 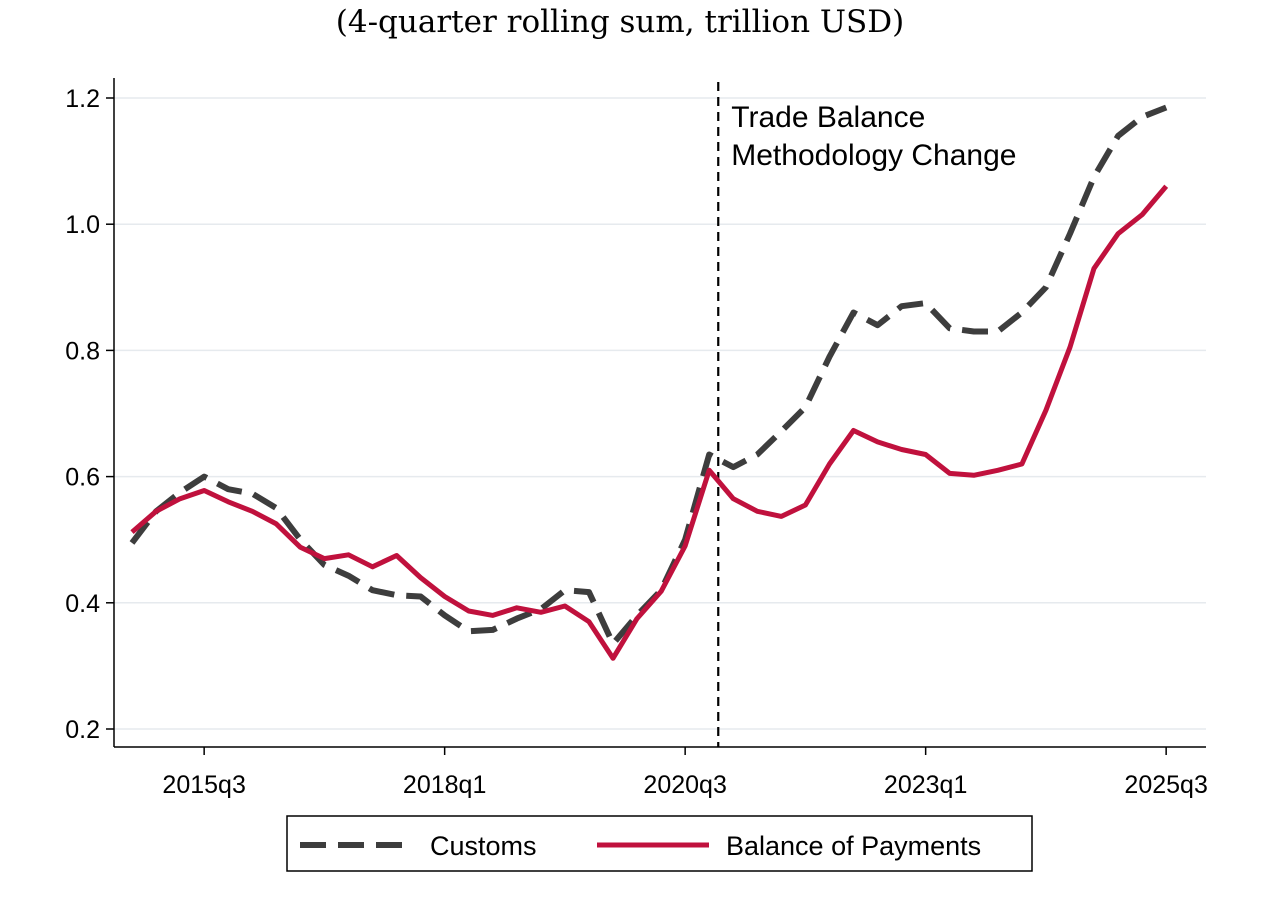 I want to click on y-tick-label: 0.2, so click(x=82, y=730).